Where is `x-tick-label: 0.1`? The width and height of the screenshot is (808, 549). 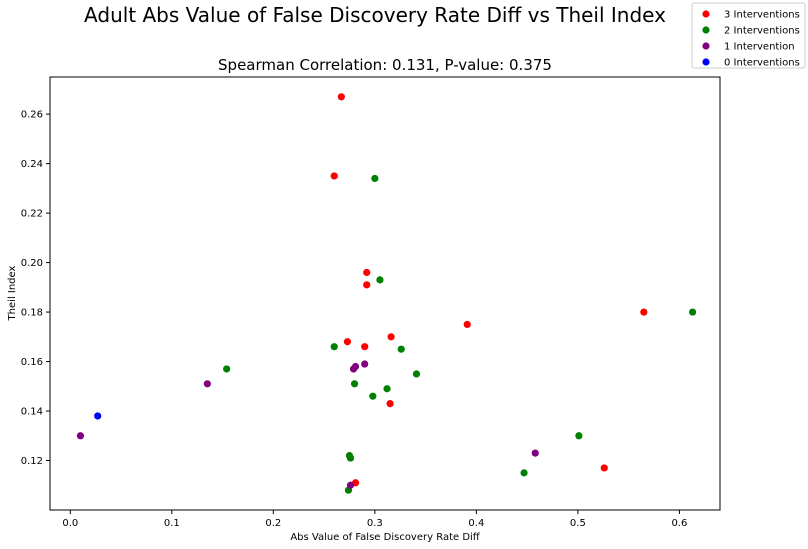
x-tick-label: 0.1 is located at coordinates (172, 523).